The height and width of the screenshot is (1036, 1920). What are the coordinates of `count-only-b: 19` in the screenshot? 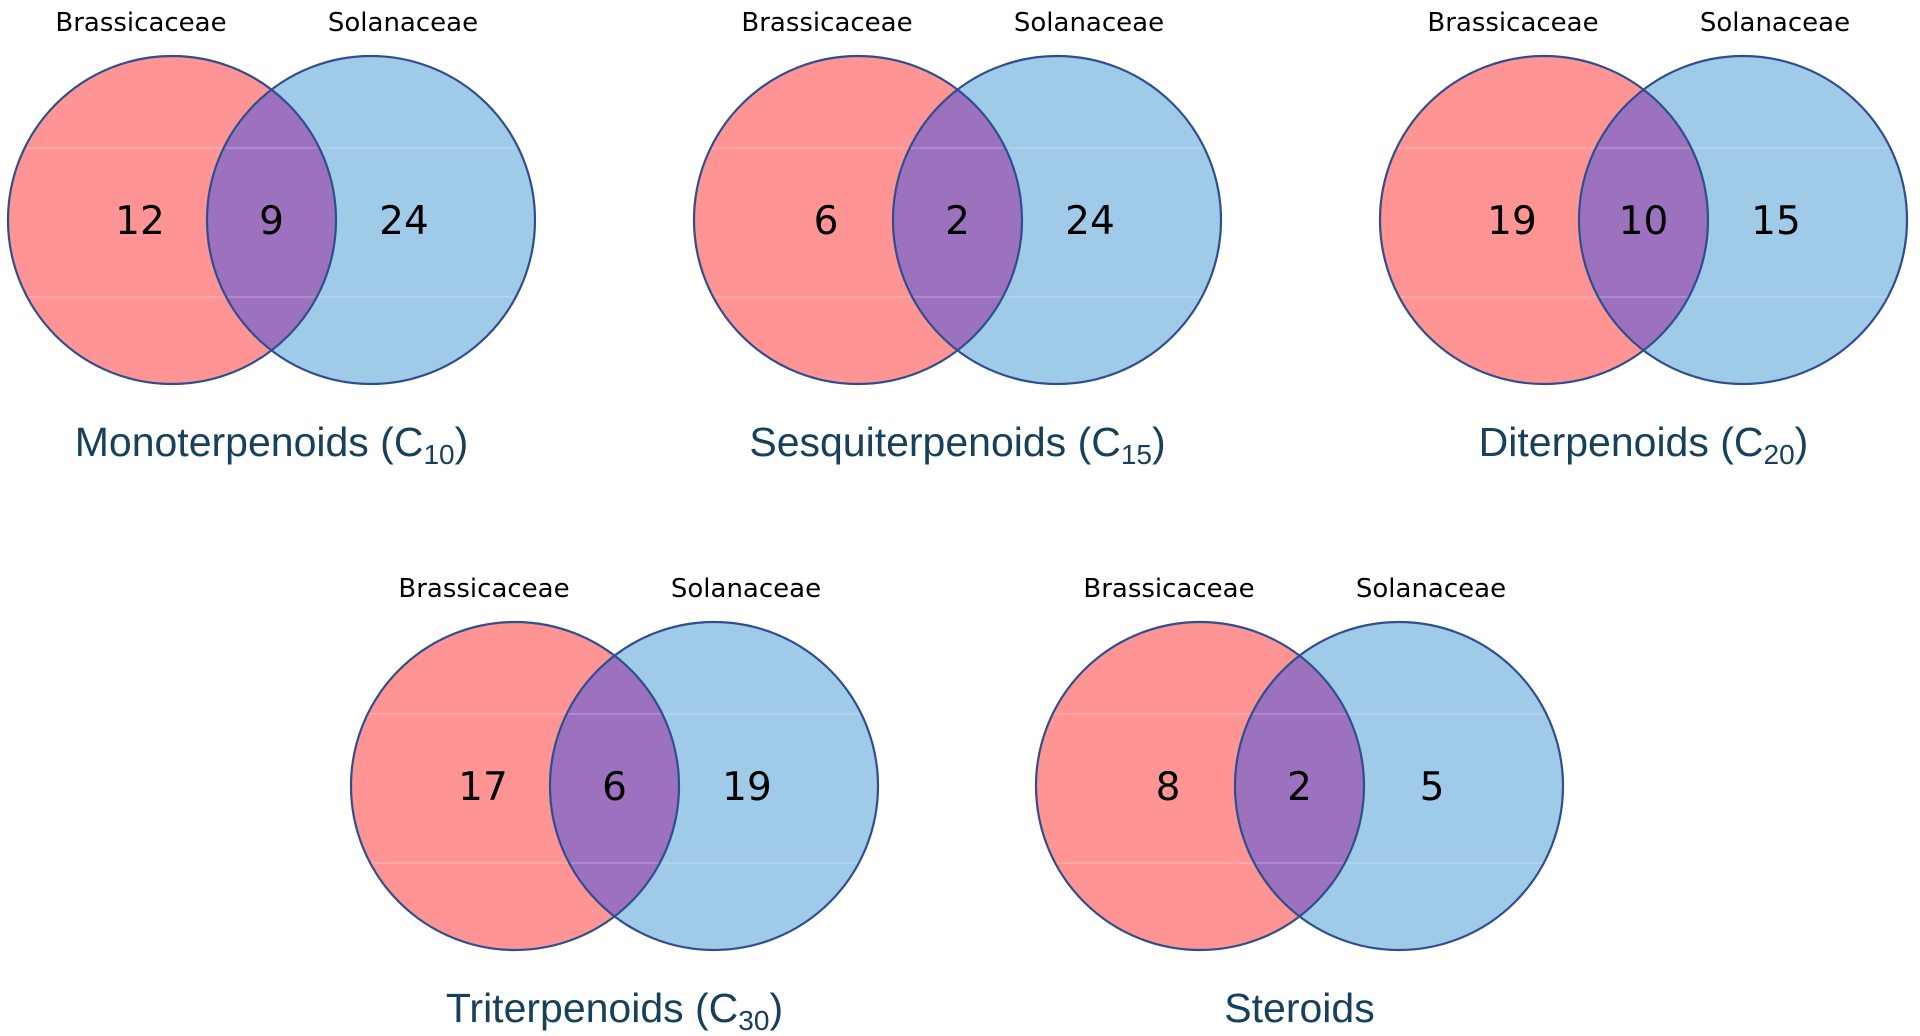 It's located at (747, 787).